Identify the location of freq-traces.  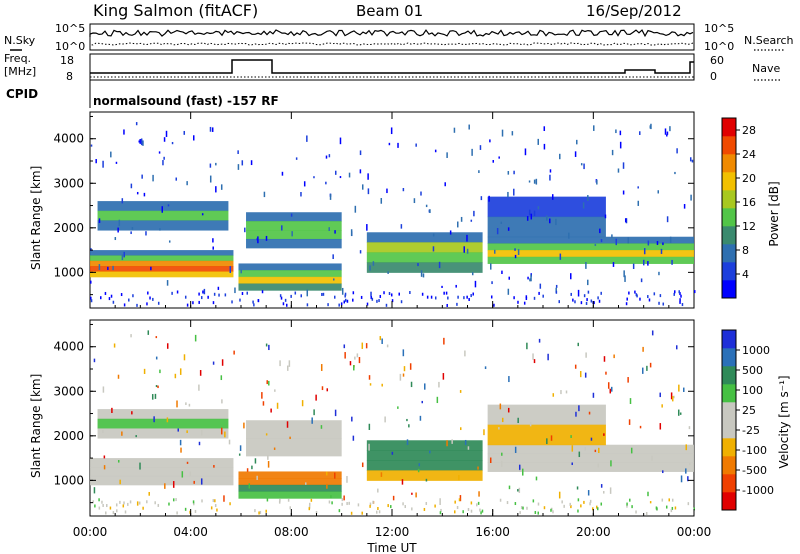
(392, 68).